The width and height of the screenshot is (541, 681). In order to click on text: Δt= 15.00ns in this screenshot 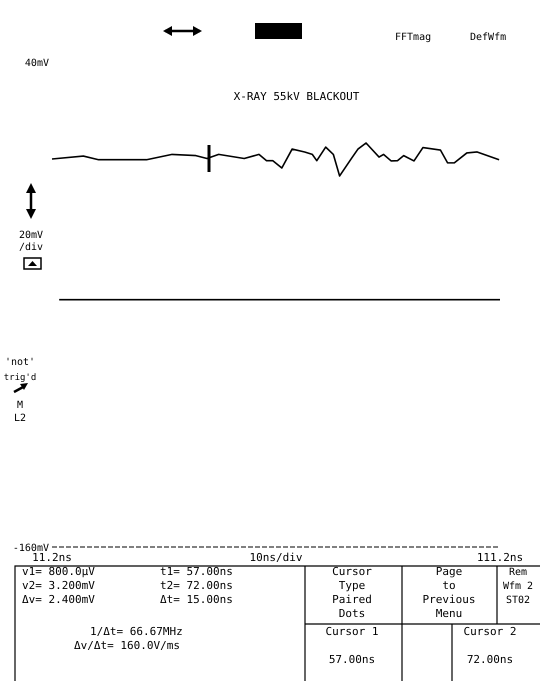, I will do `click(196, 599)`.